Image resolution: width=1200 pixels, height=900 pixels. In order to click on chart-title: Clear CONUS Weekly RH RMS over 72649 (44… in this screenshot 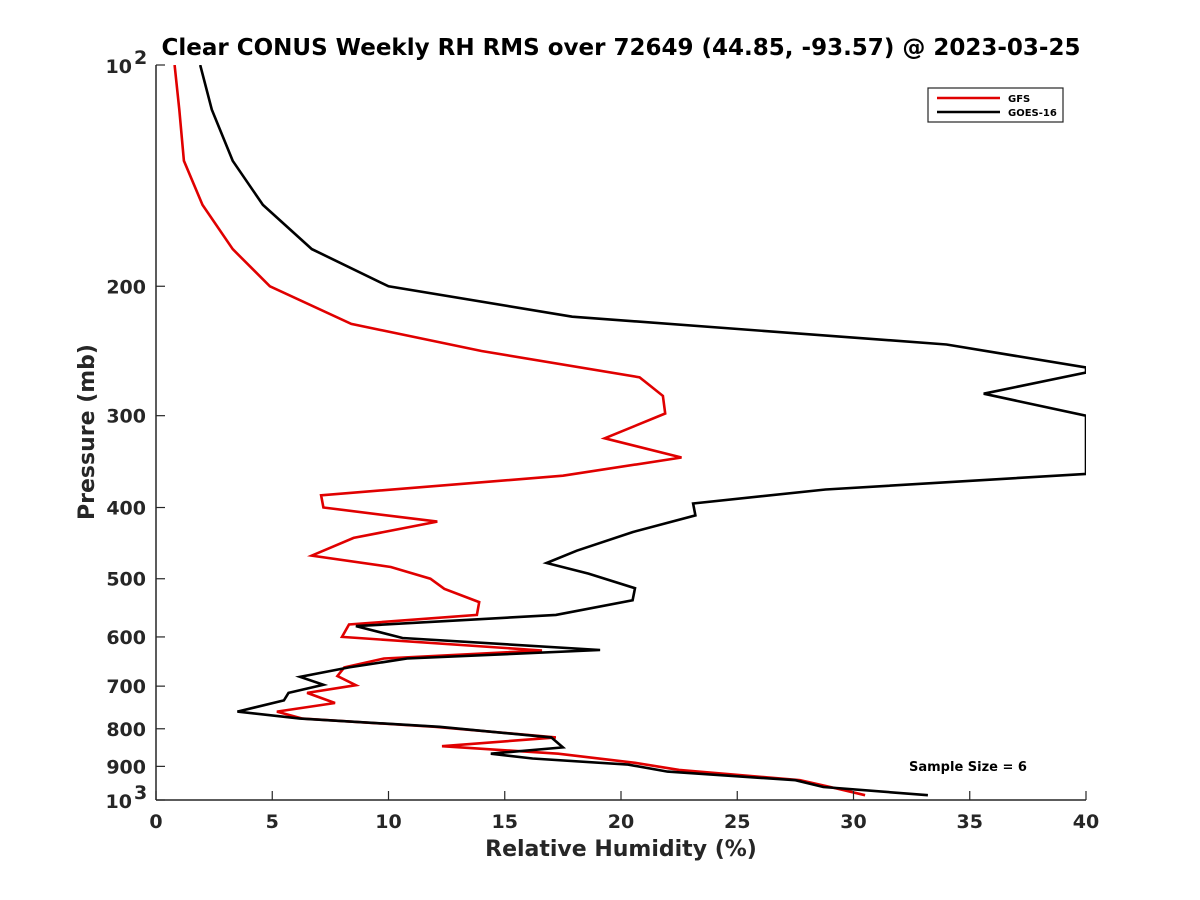, I will do `click(621, 48)`.